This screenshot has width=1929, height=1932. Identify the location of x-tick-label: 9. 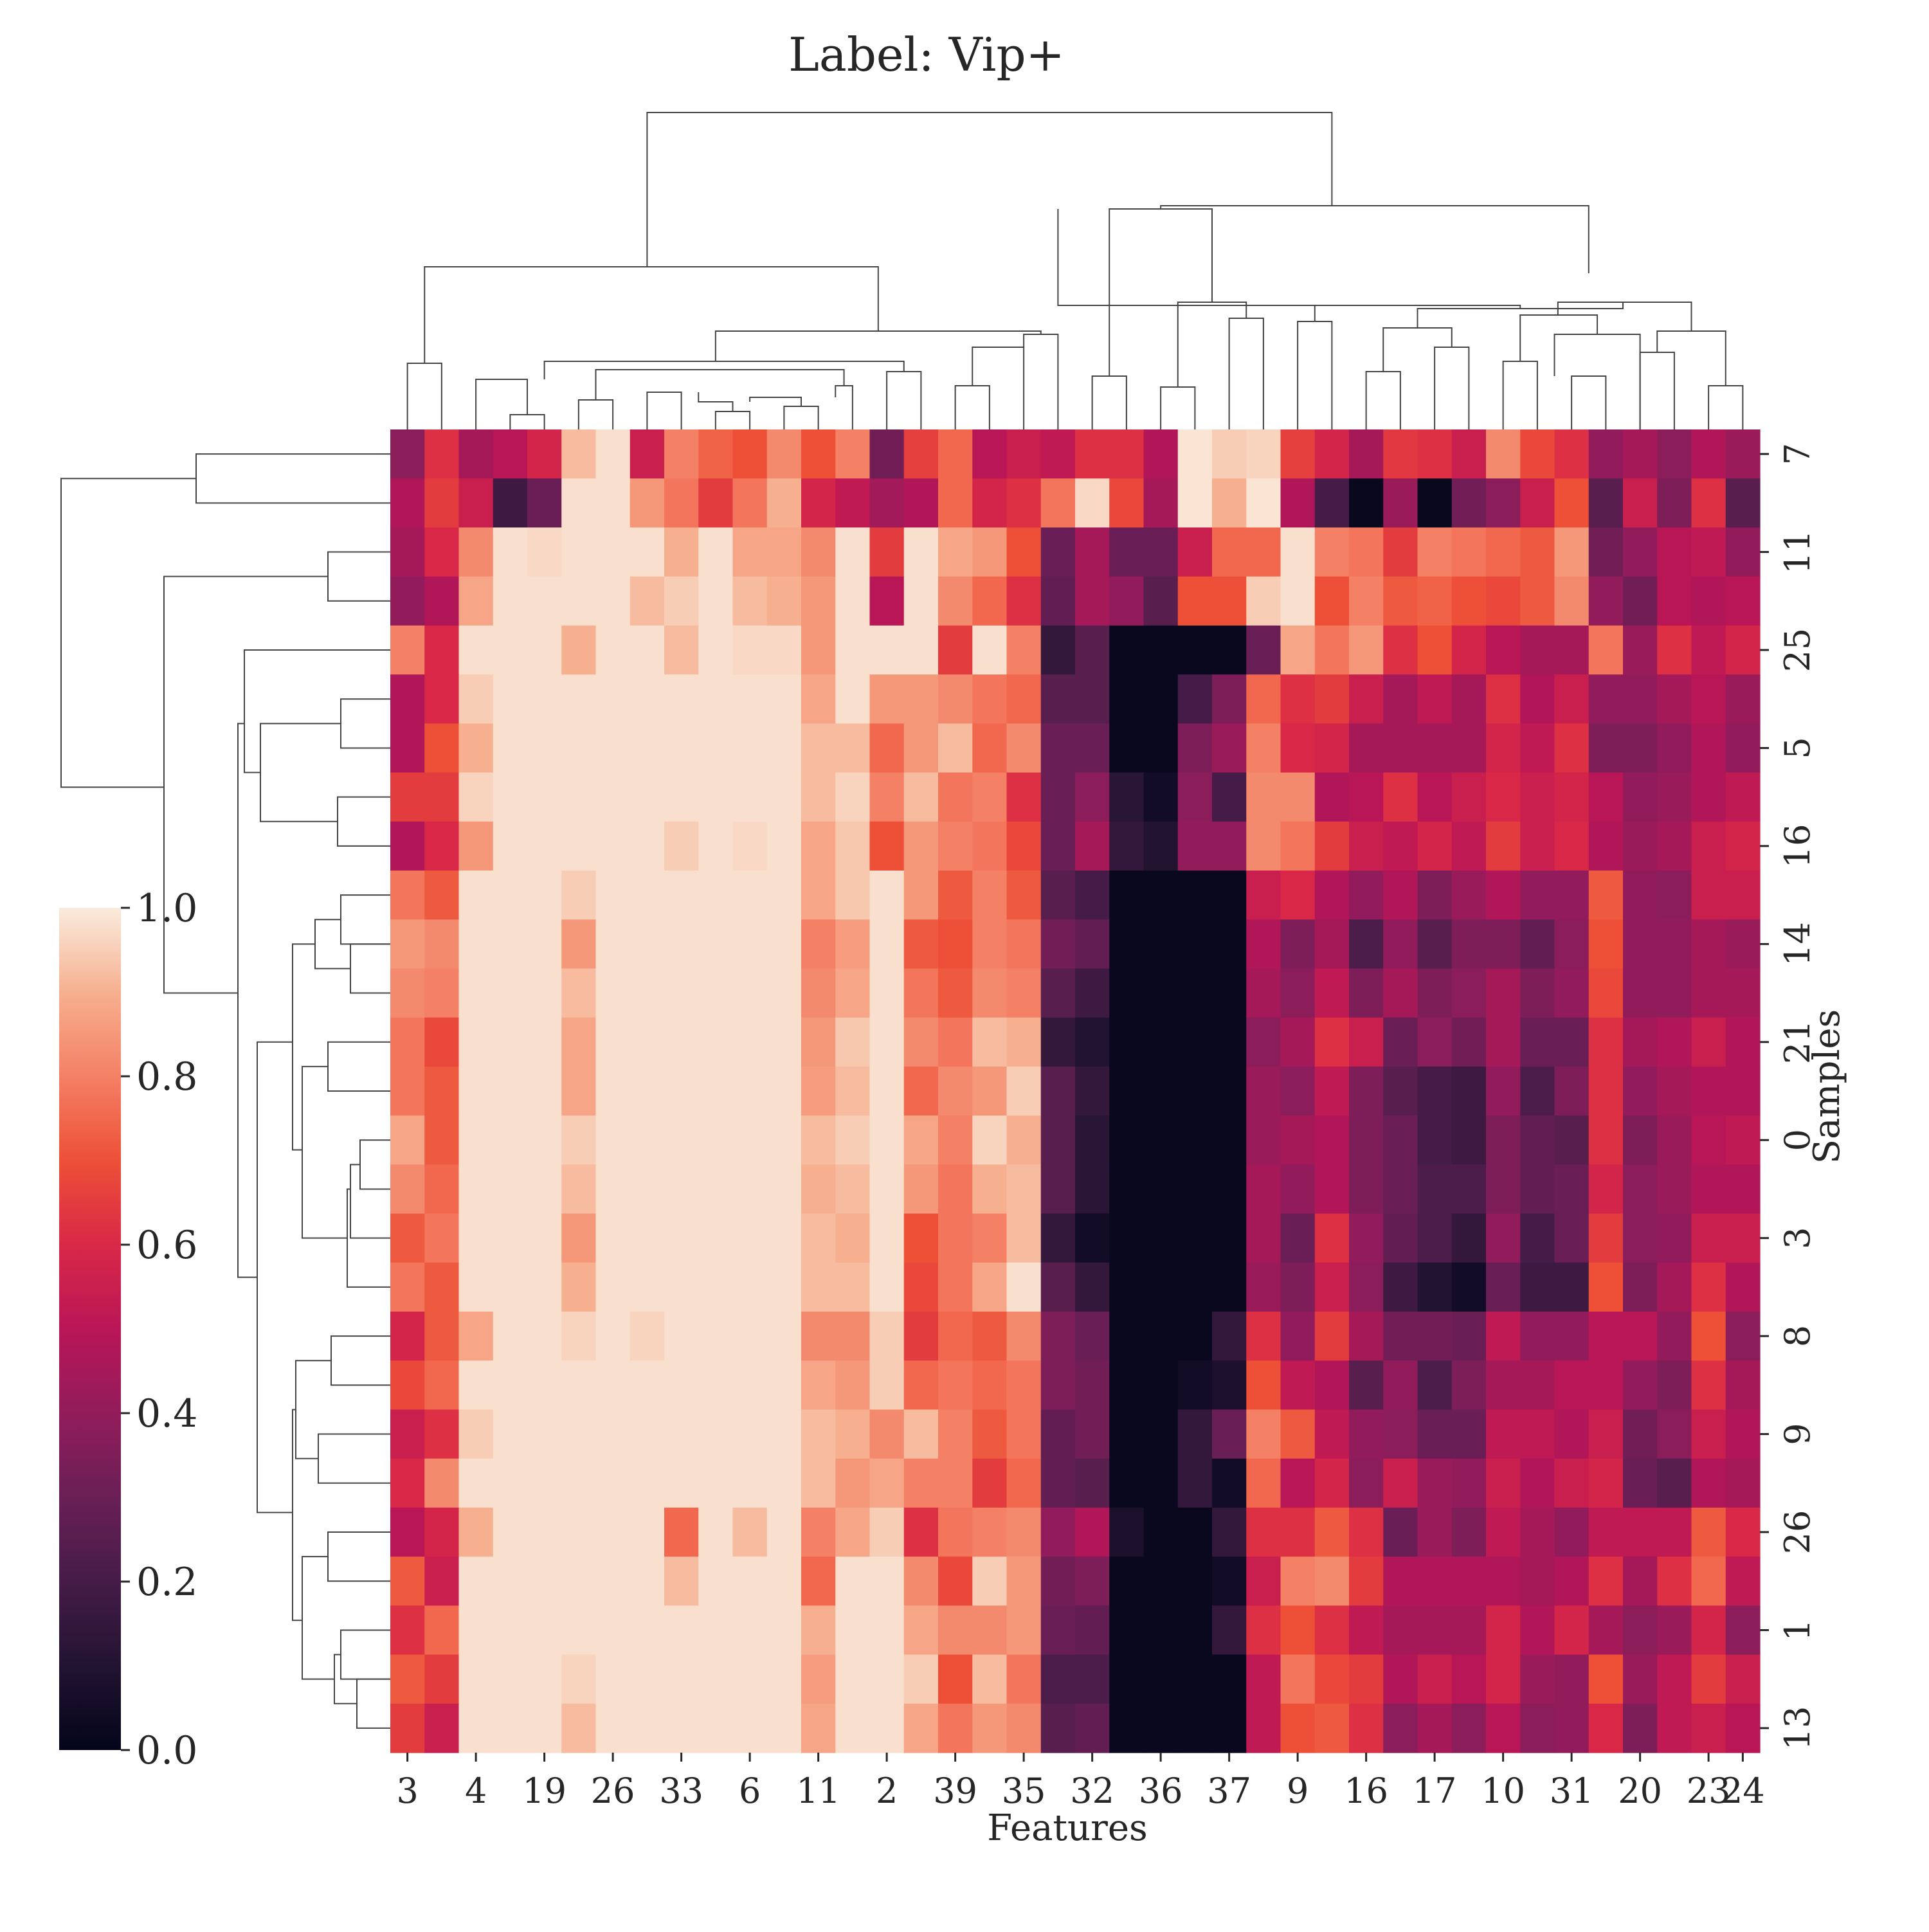
(1298, 1791).